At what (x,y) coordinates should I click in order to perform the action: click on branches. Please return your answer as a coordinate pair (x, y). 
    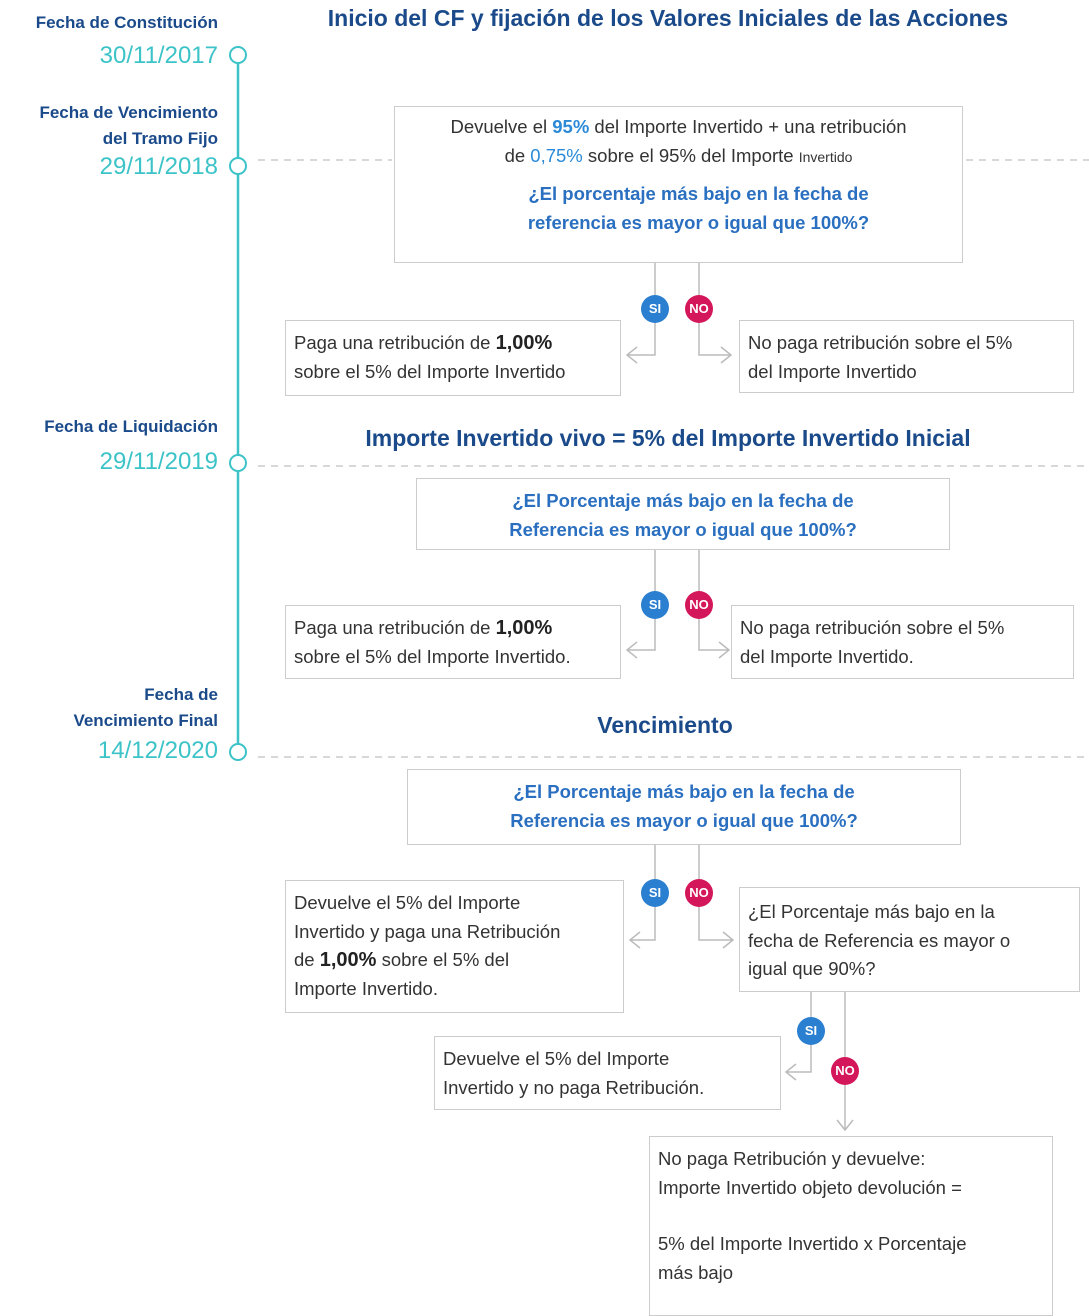
    Looking at the image, I should click on (739, 697).